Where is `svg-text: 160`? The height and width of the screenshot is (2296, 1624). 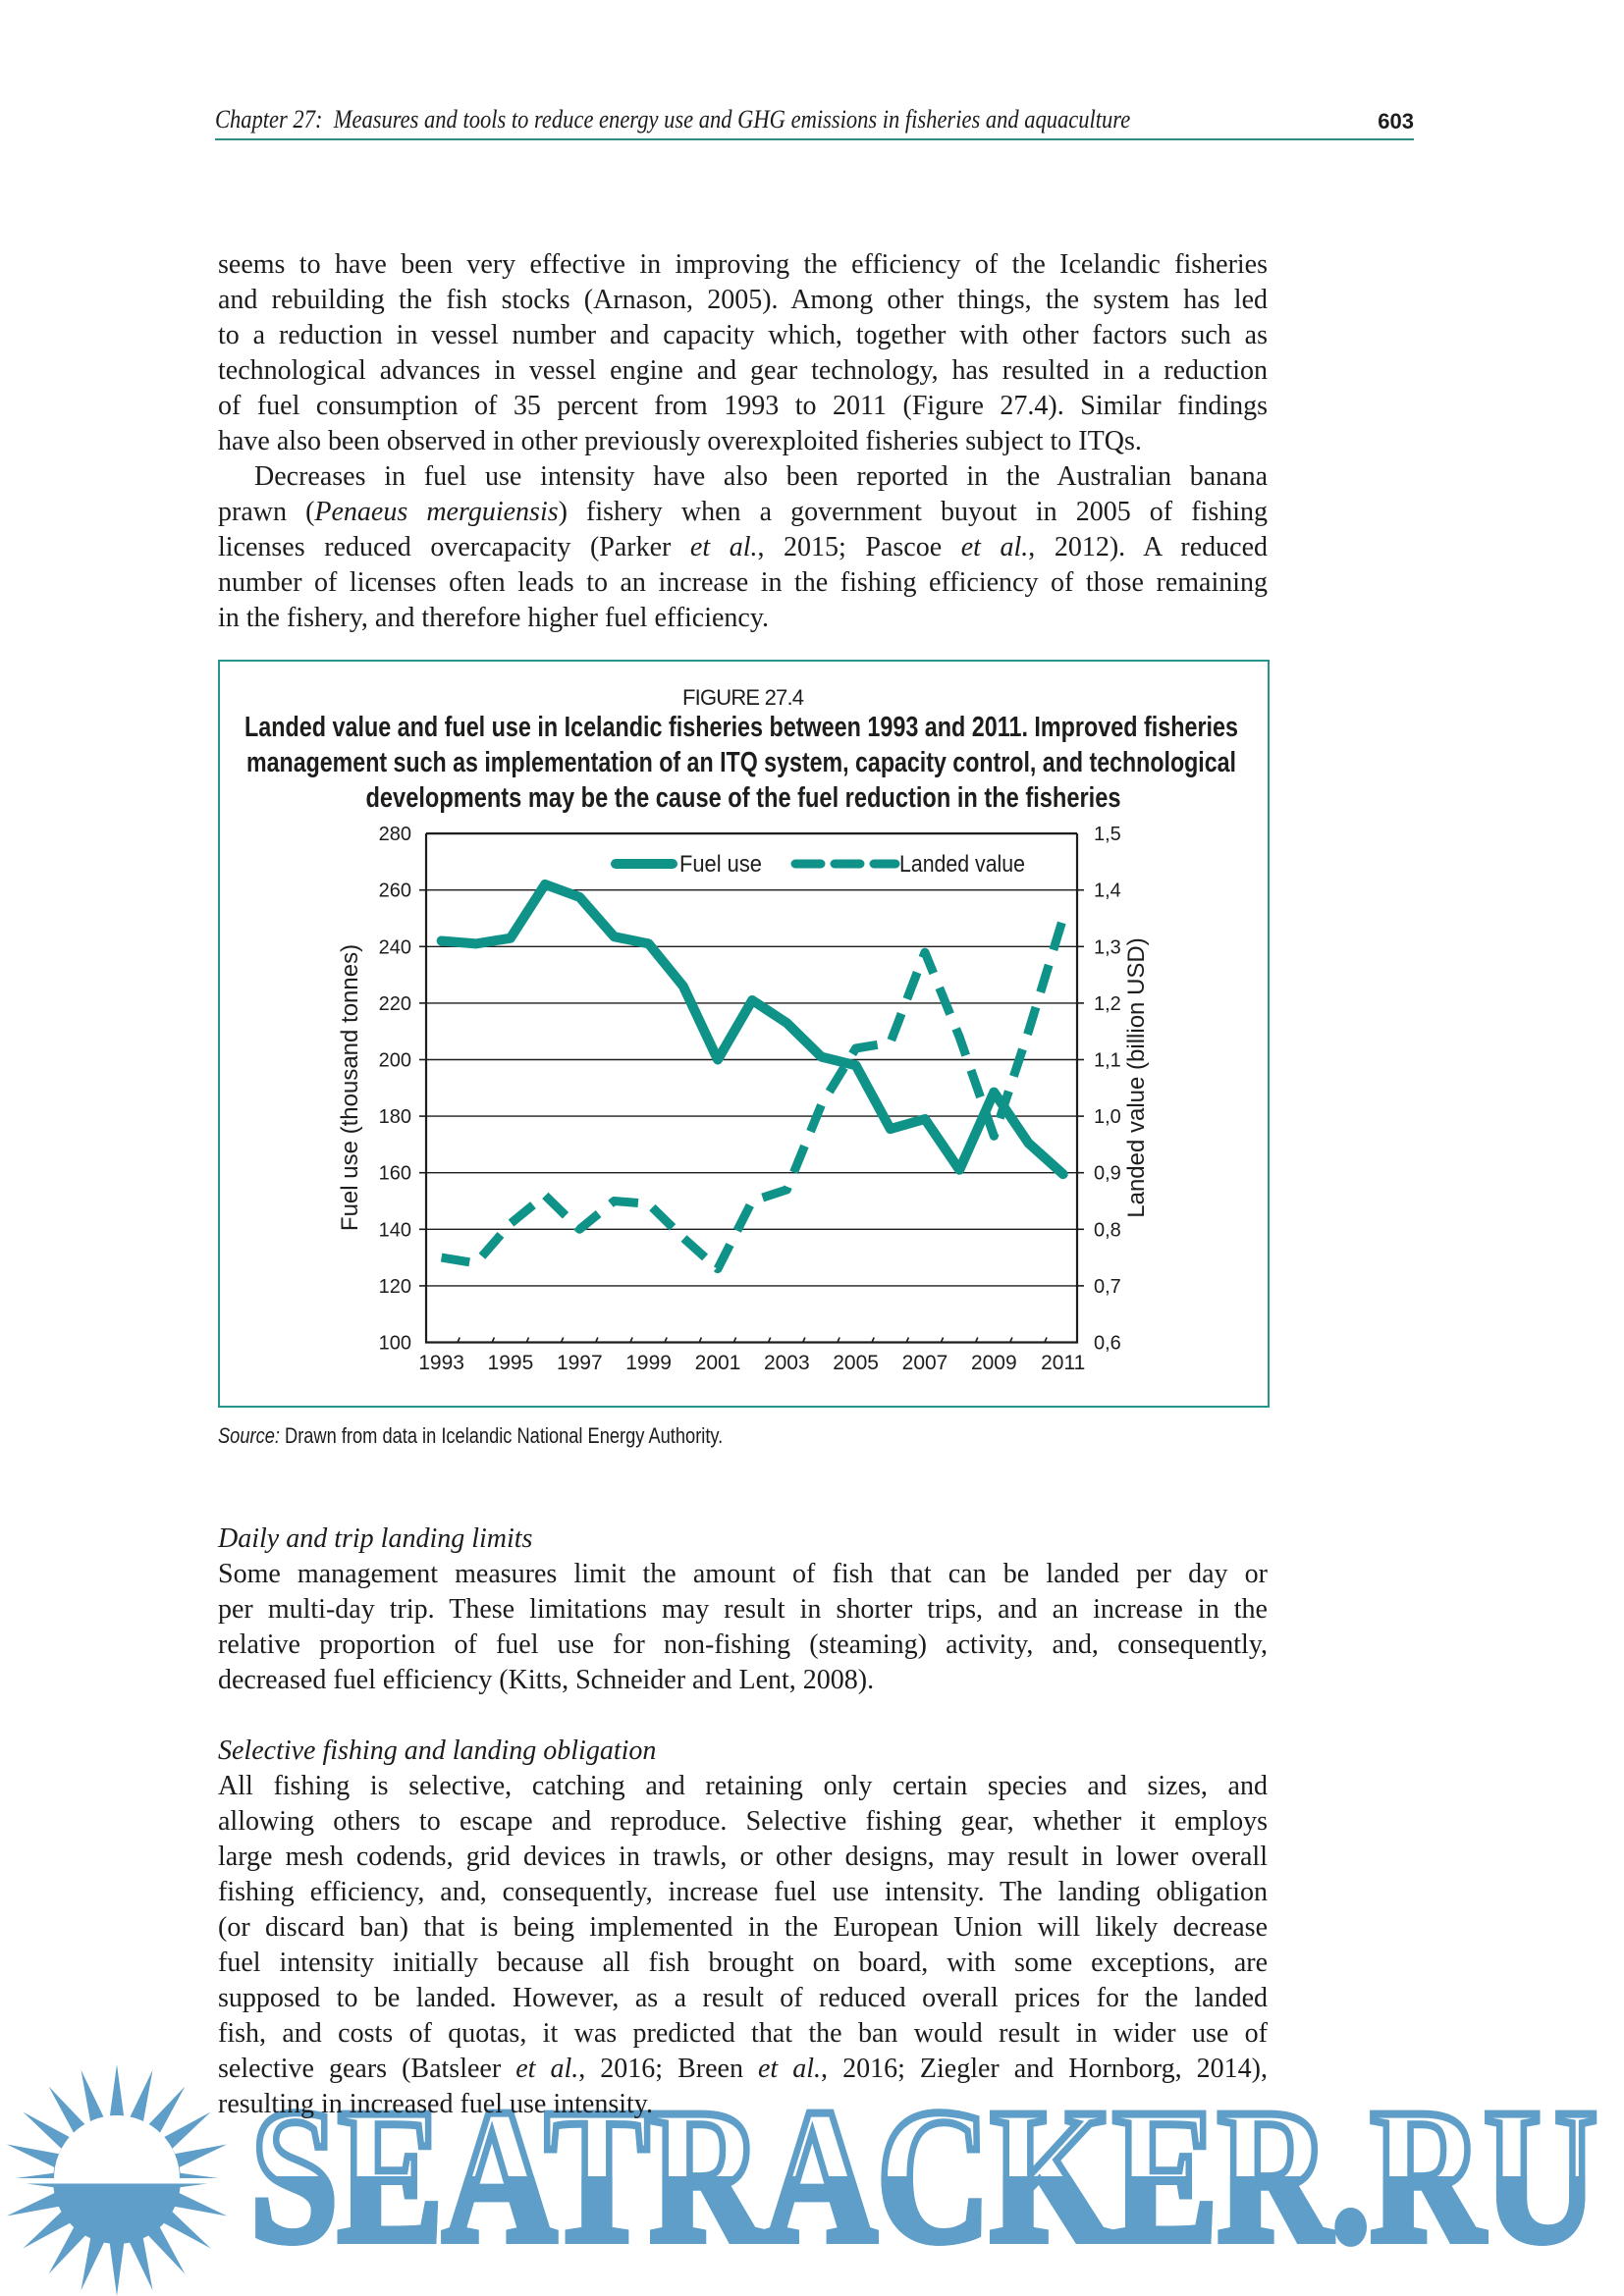
svg-text: 160 is located at coordinates (395, 1174).